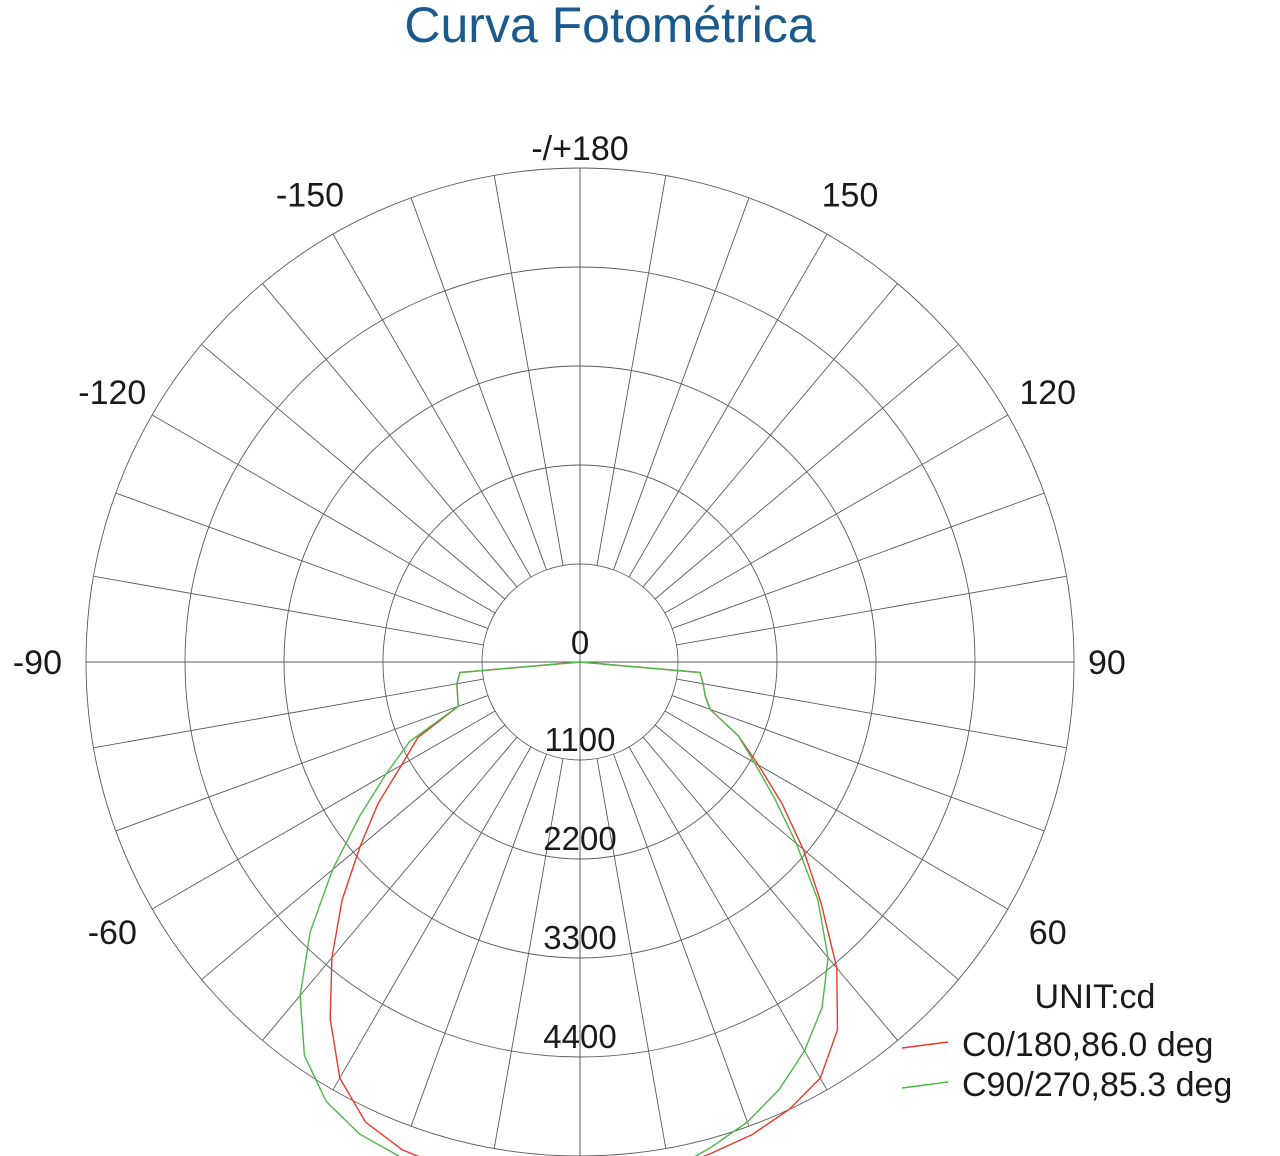 The width and height of the screenshot is (1280, 1156). Describe the element at coordinates (1095, 997) in the screenshot. I see `unit-label: UNIT:cd` at that location.